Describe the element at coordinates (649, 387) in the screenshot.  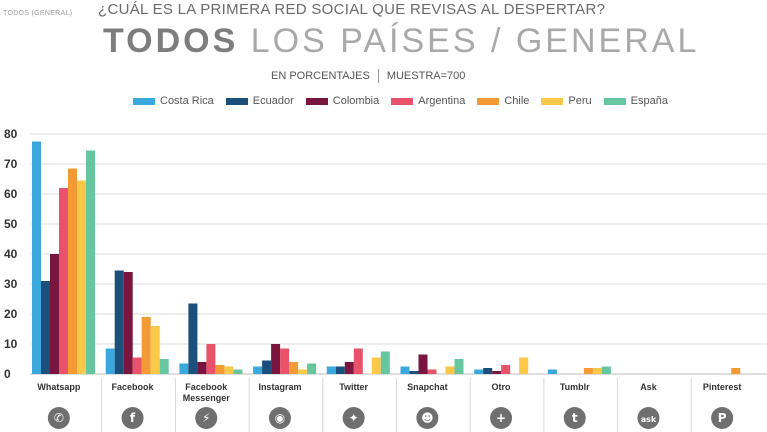
I see `x-tick-label: Ask` at that location.